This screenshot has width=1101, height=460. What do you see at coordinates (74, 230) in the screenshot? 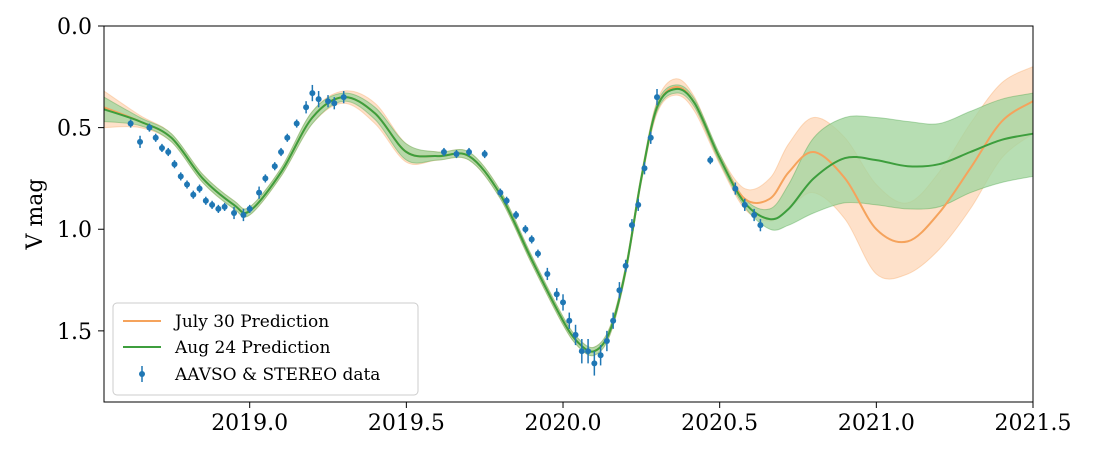
I see `y-tick-label: 1.0` at bounding box center [74, 230].